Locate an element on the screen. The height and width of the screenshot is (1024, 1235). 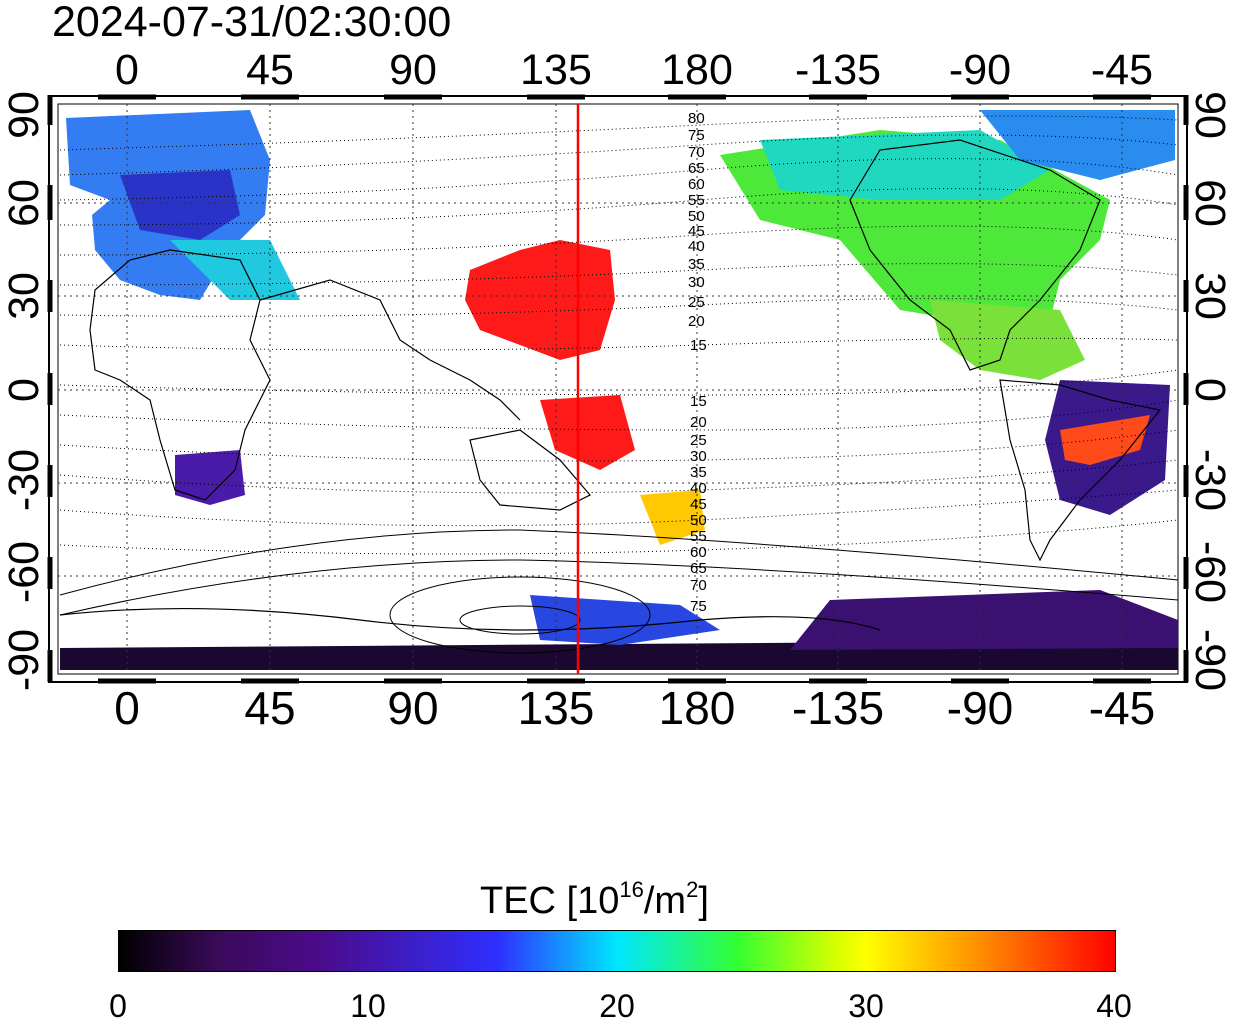
tec-patch-sa-red is located at coordinates (1105, 440).